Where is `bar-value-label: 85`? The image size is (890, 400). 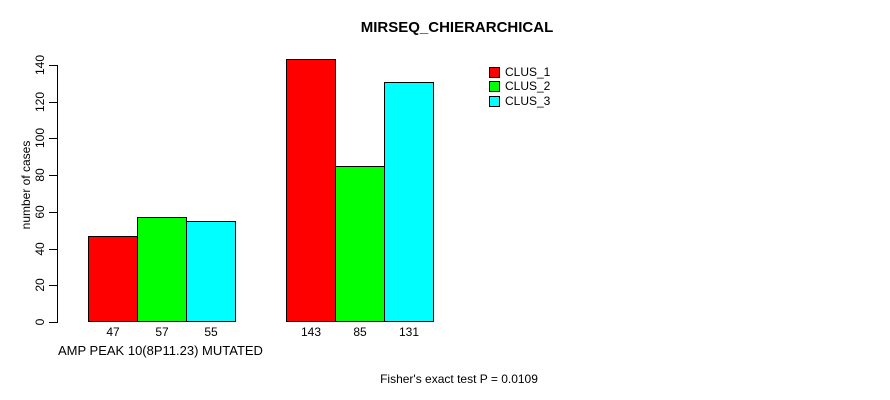
bar-value-label: 85 is located at coordinates (360, 332).